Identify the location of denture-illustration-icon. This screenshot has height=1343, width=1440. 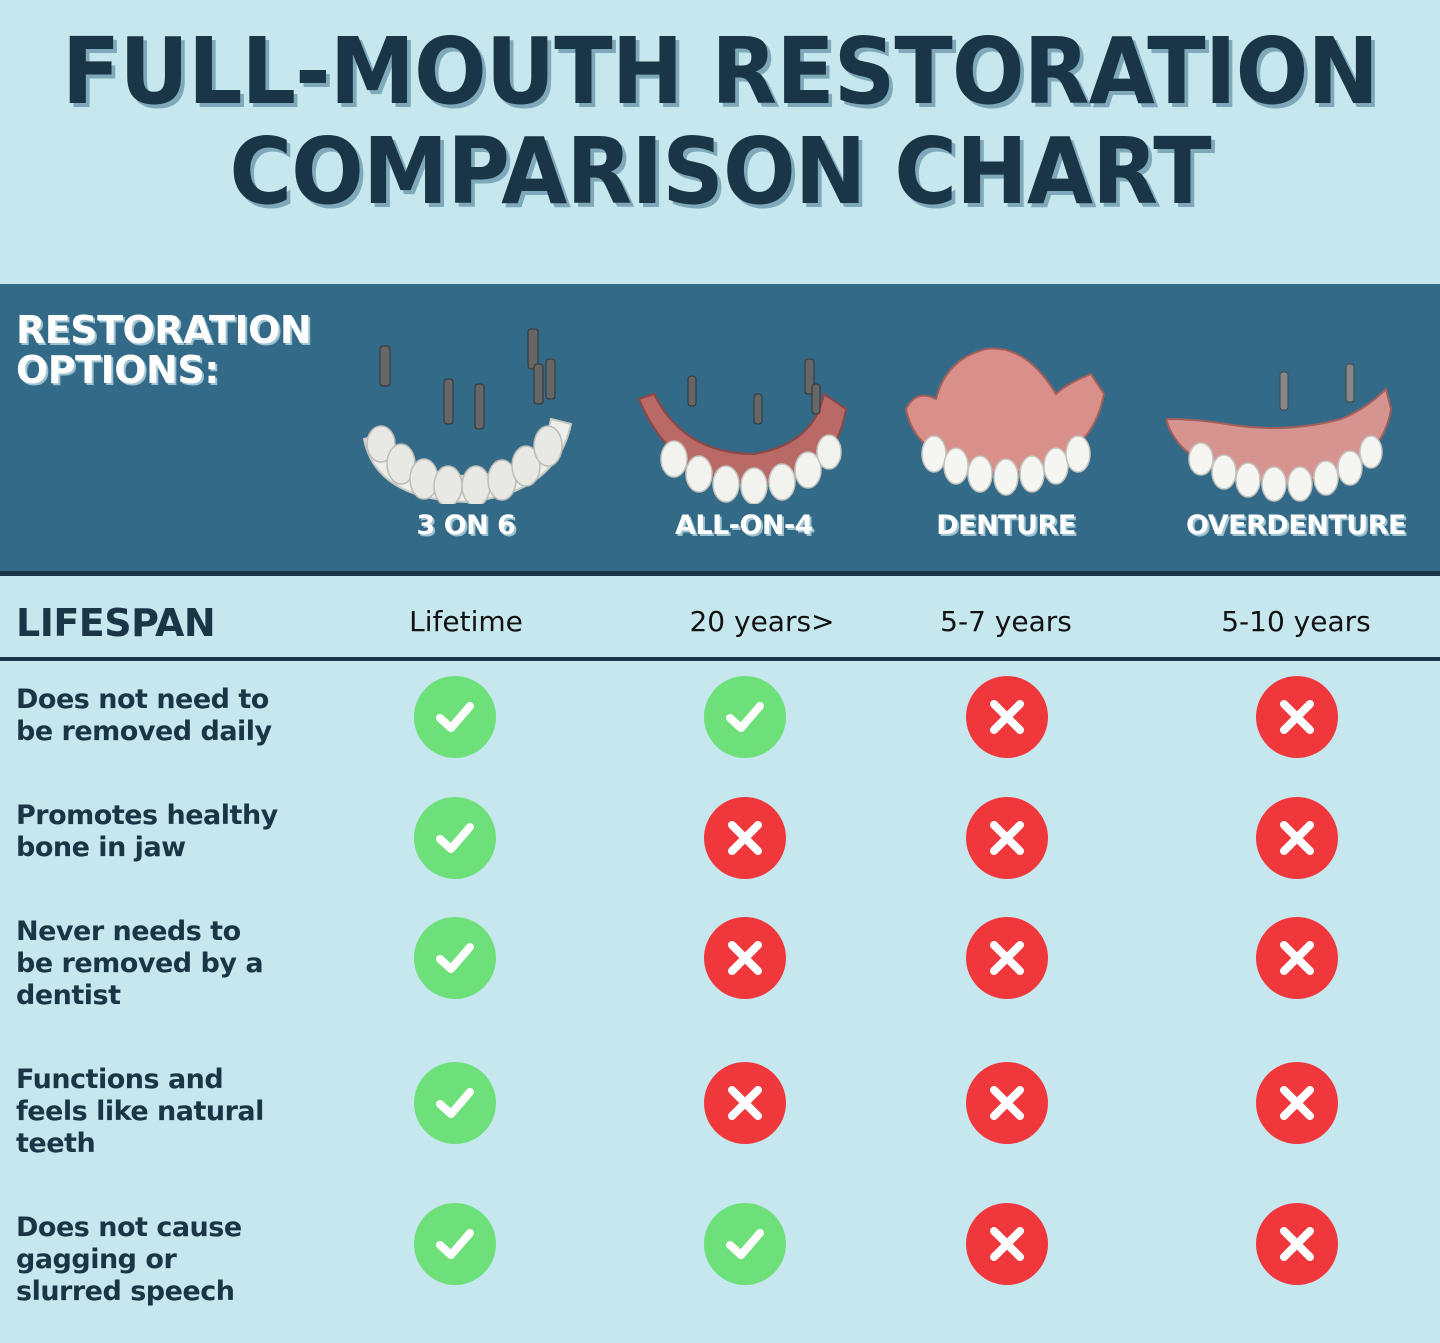
(1005, 421).